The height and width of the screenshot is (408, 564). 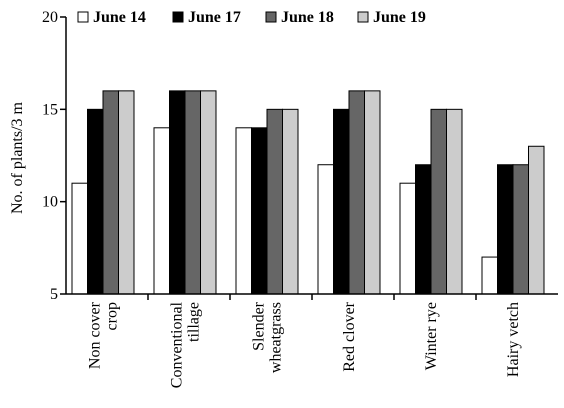 I want to click on x-tick-label-line: Red clover, so click(x=349, y=336).